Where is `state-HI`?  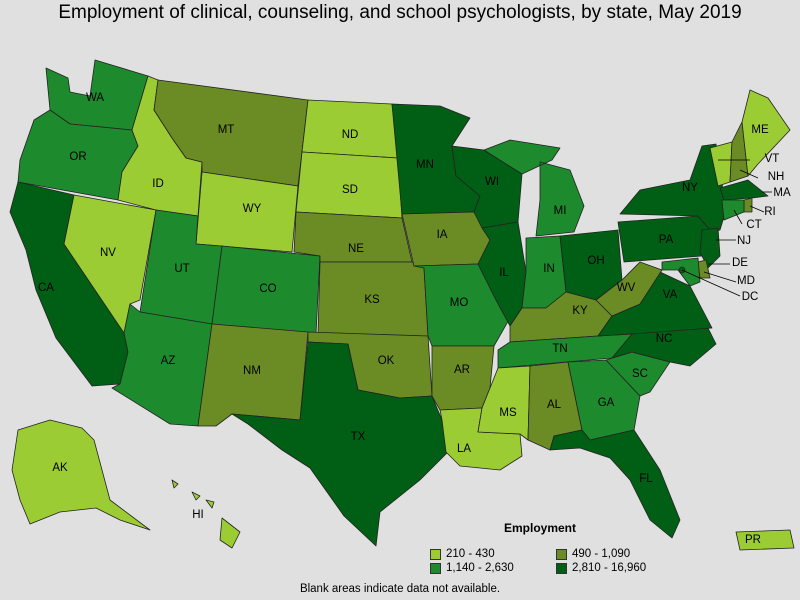
state-HI is located at coordinates (206, 514).